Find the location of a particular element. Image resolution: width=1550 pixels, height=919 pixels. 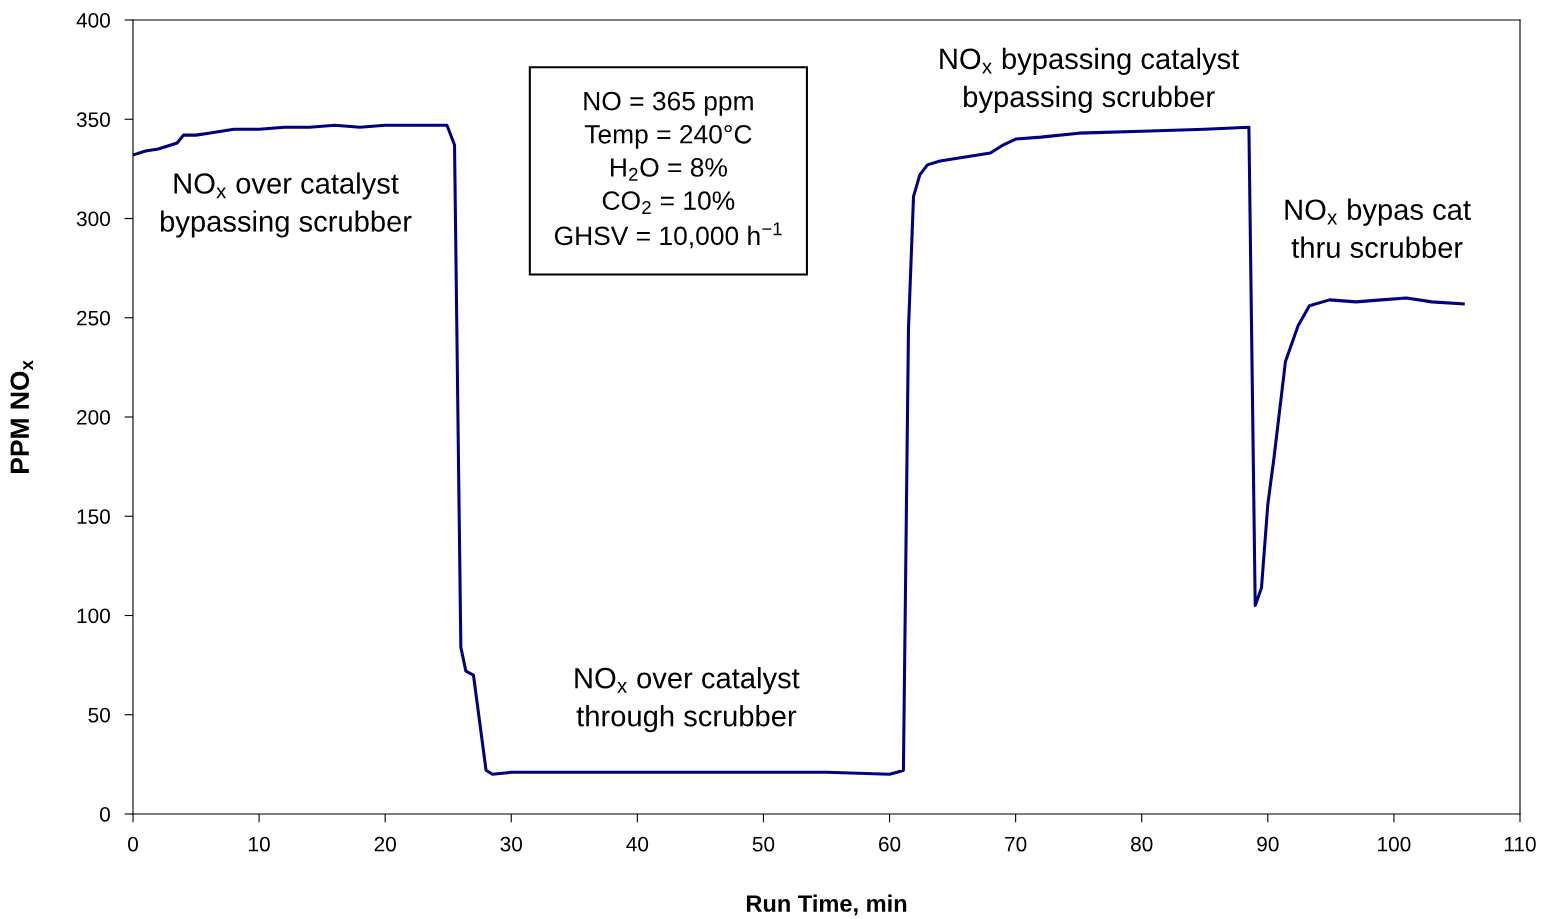

x-tick-label: 0 is located at coordinates (133, 844).